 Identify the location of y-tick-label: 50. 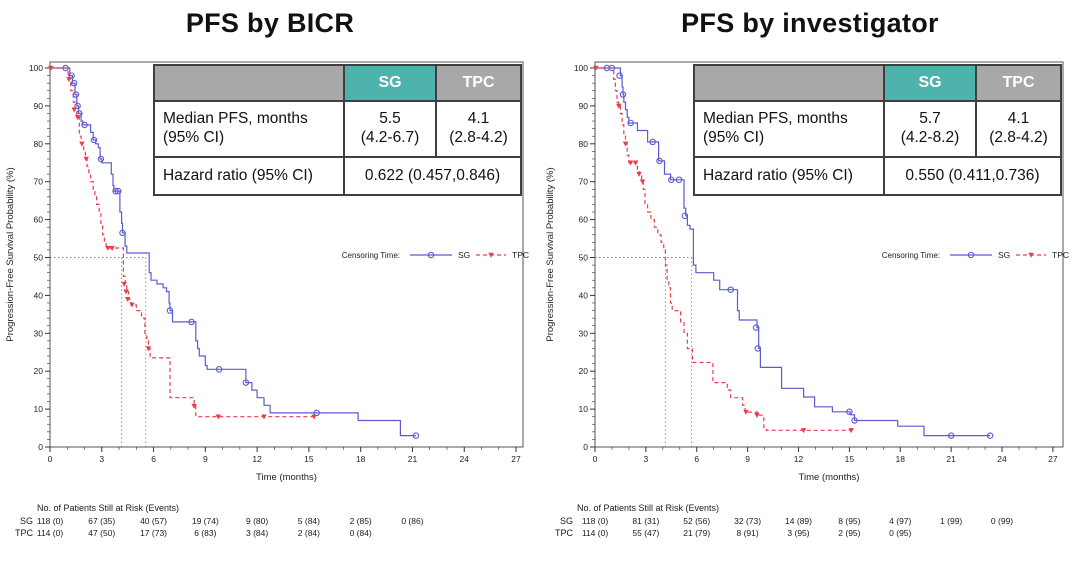
(39, 258).